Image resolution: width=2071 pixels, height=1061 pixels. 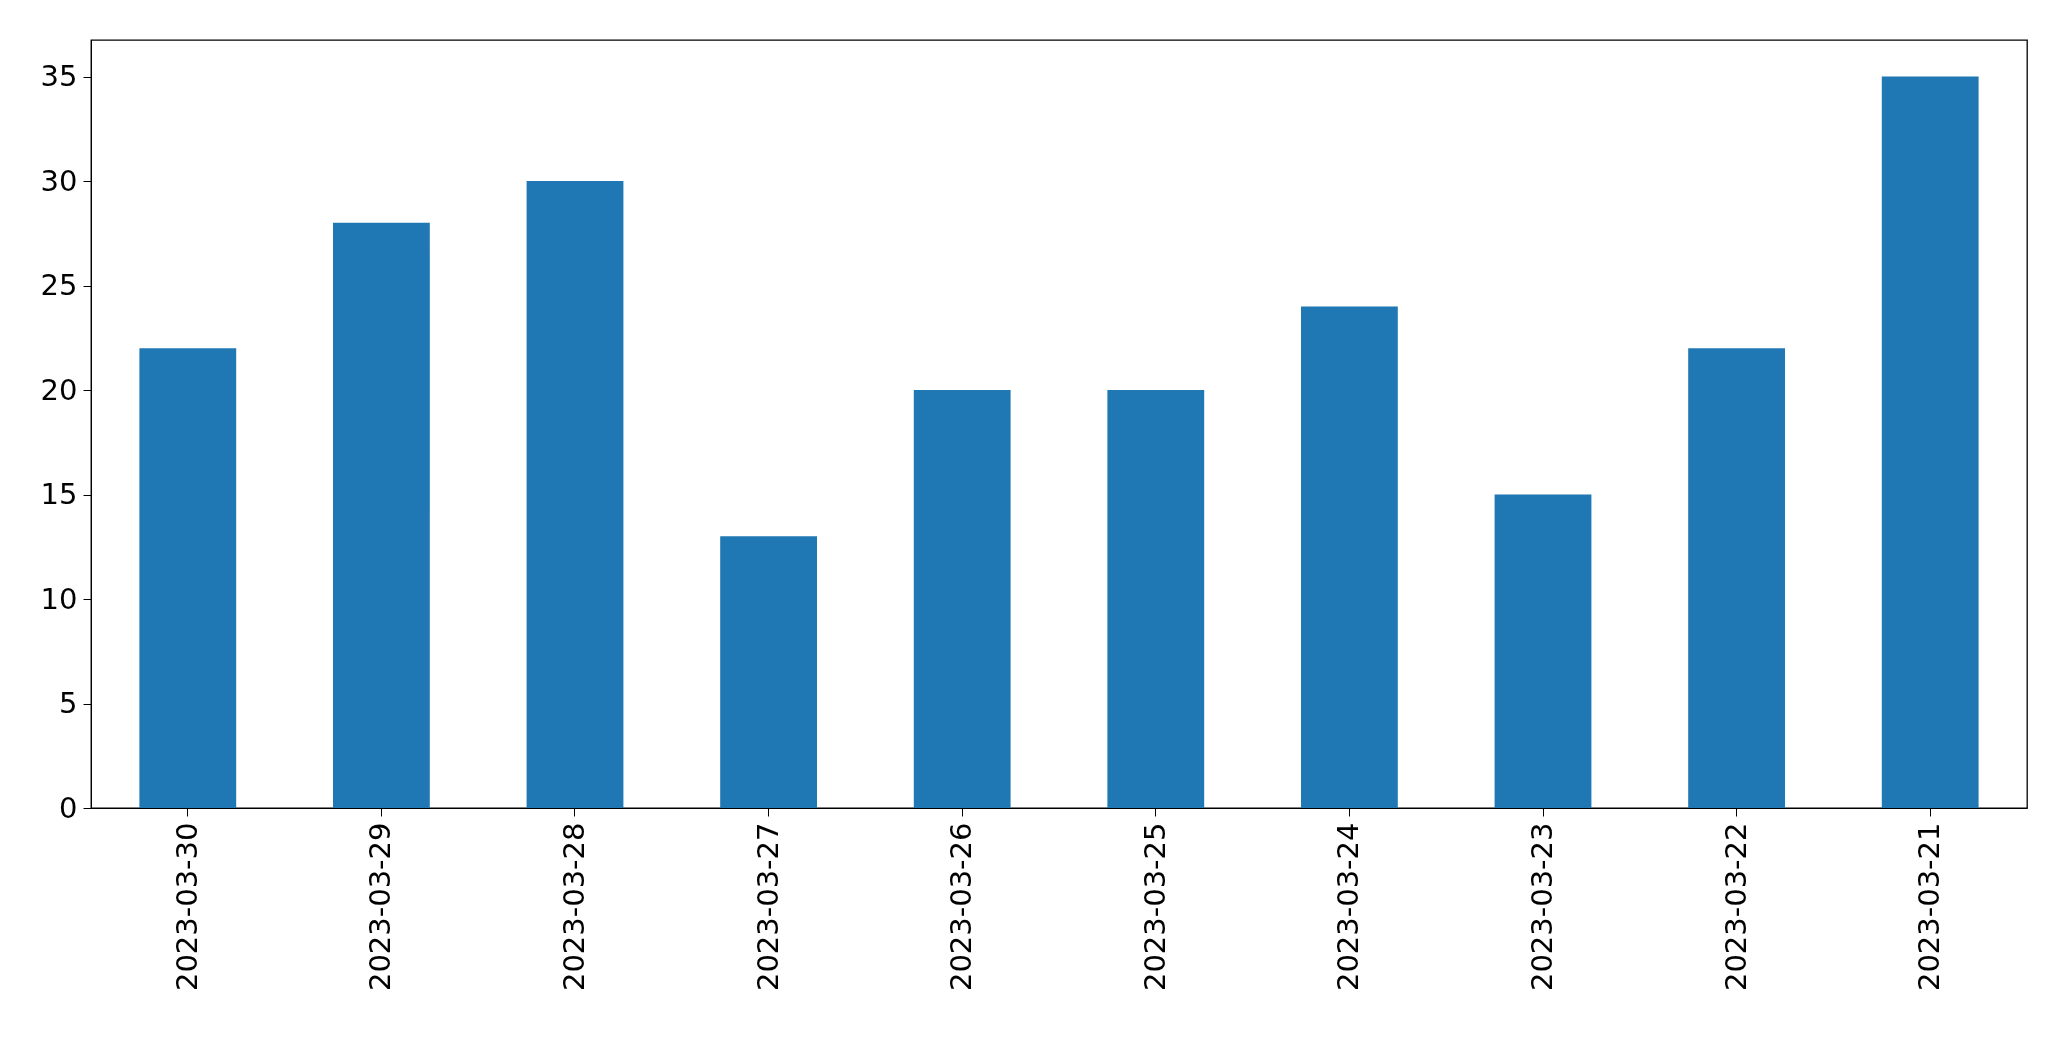 I want to click on x-tick-label: 2023-03-28, so click(x=574, y=907).